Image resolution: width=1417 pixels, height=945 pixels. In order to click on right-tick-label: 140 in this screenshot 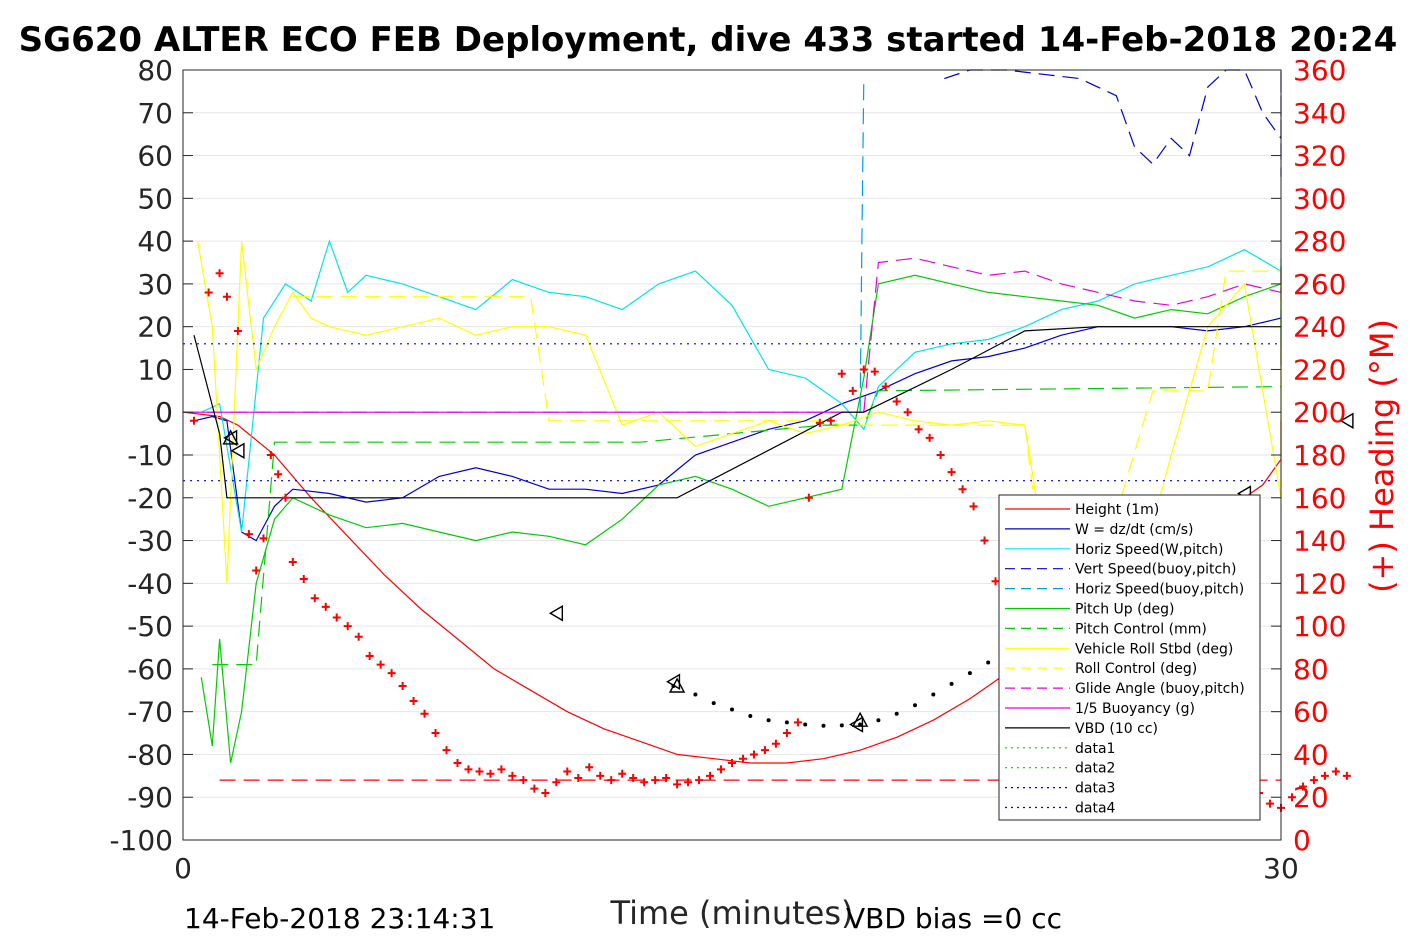, I will do `click(1319, 541)`.